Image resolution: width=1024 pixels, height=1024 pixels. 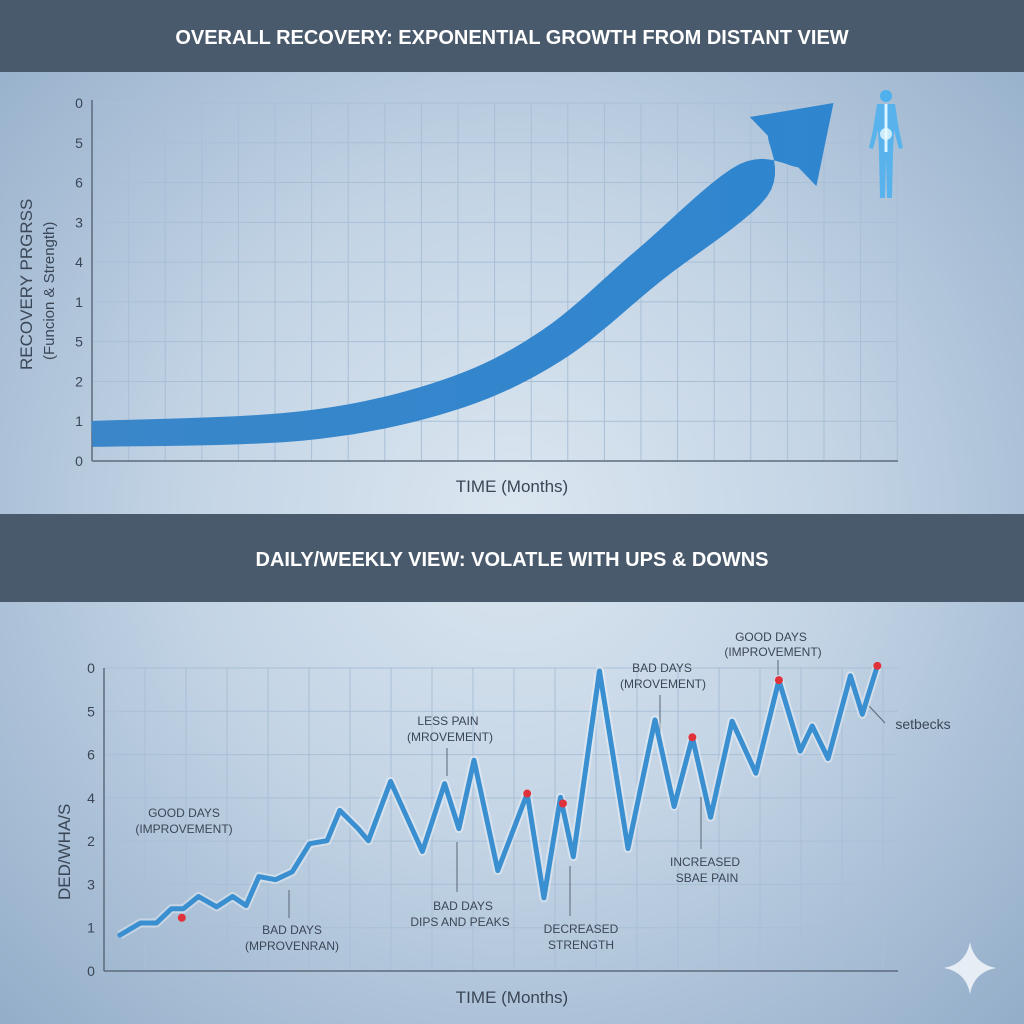 What do you see at coordinates (91, 819) in the screenshot?
I see `bottom-y-ticks: 0 1 3 2 4 6 5 0` at bounding box center [91, 819].